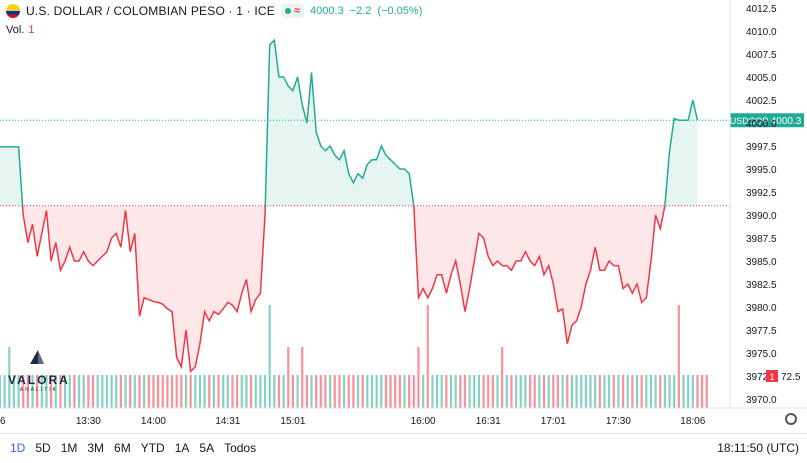 The width and height of the screenshot is (807, 463). I want to click on date-range-tabs: 1D 5D 1M 3M 6M YTD 1A 5A Todos, so click(133, 448).